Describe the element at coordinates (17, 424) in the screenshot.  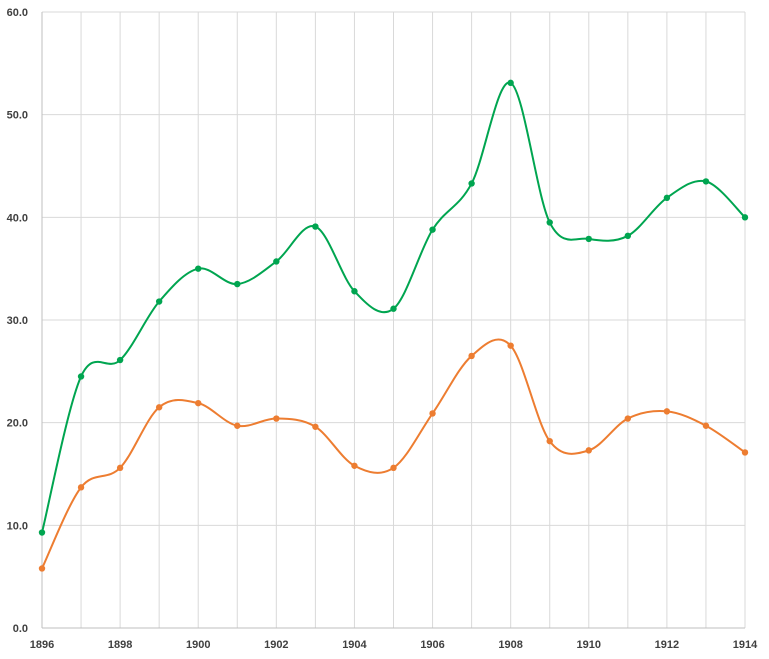
I see `y-tick-label: 20.0` at that location.